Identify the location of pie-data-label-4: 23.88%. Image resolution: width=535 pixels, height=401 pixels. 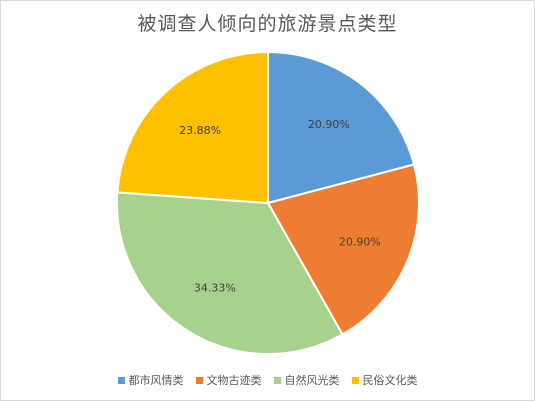
(200, 130).